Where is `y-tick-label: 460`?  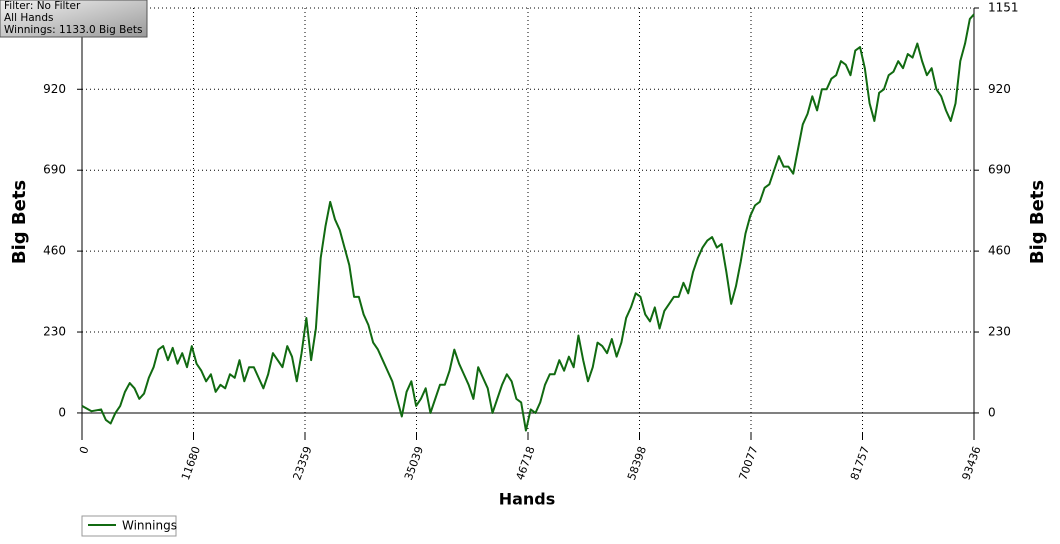 y-tick-label: 460 is located at coordinates (54, 251).